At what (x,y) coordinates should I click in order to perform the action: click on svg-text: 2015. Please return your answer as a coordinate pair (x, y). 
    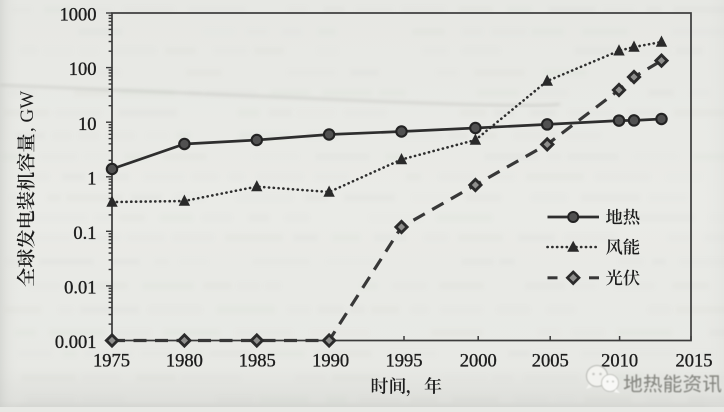
    Looking at the image, I should click on (694, 362).